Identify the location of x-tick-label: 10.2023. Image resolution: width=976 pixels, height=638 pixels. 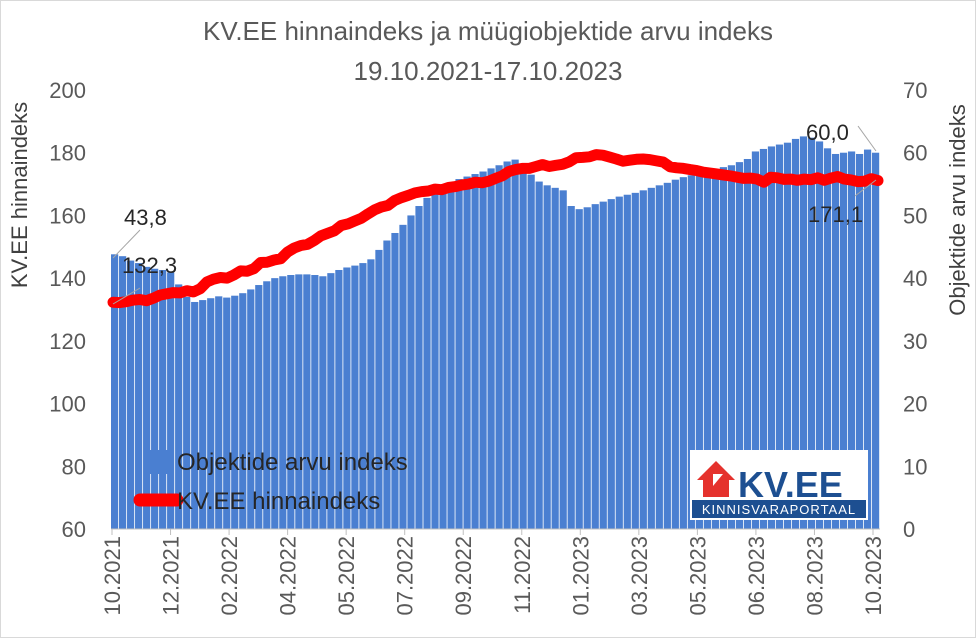
(873, 576).